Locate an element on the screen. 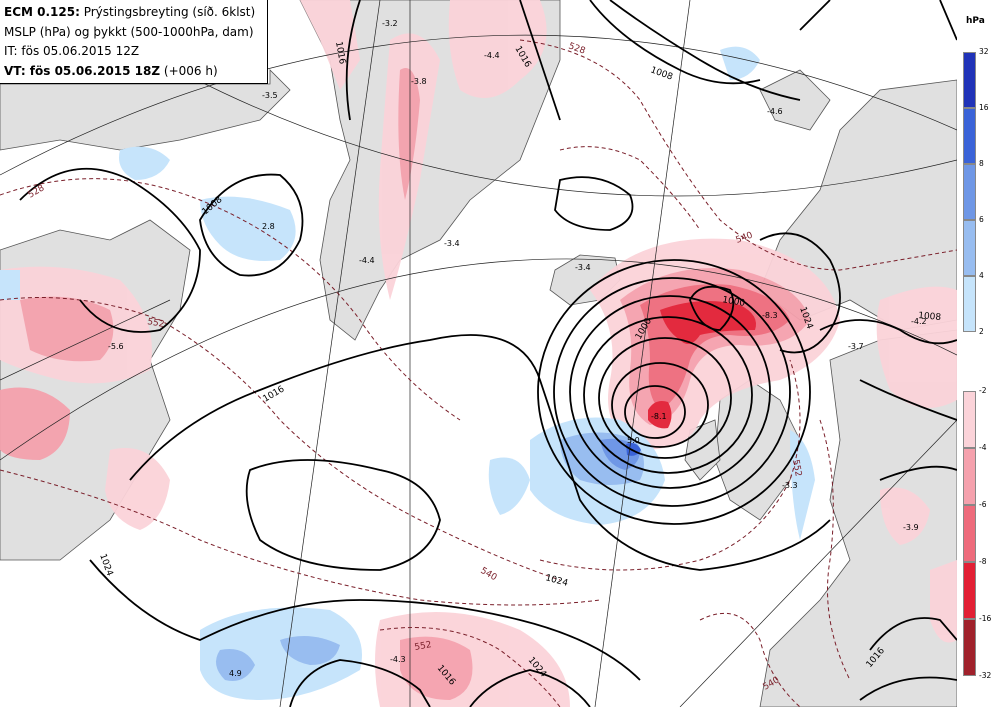  value-label: -3.3 is located at coordinates (790, 485).